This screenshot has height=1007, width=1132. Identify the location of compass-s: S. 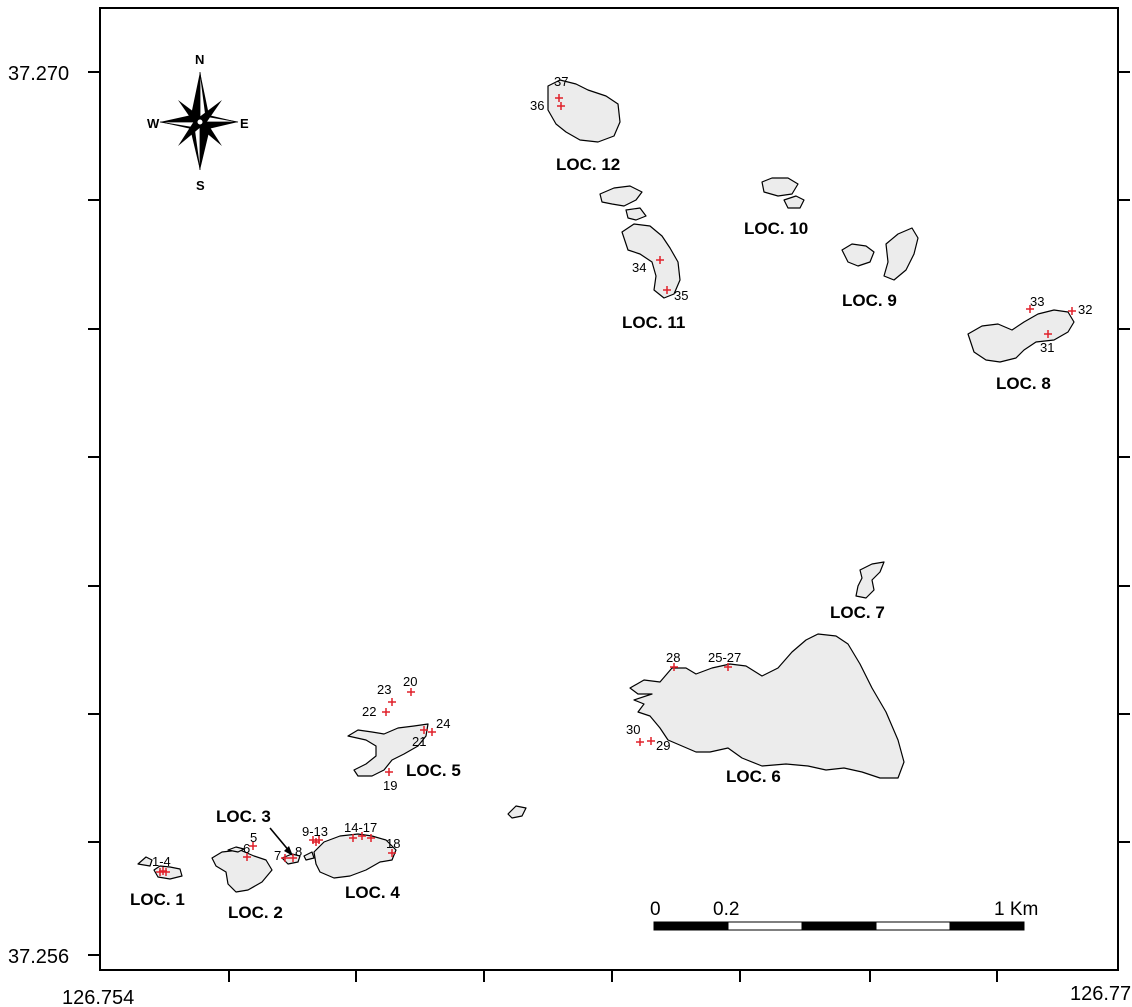
(200, 185).